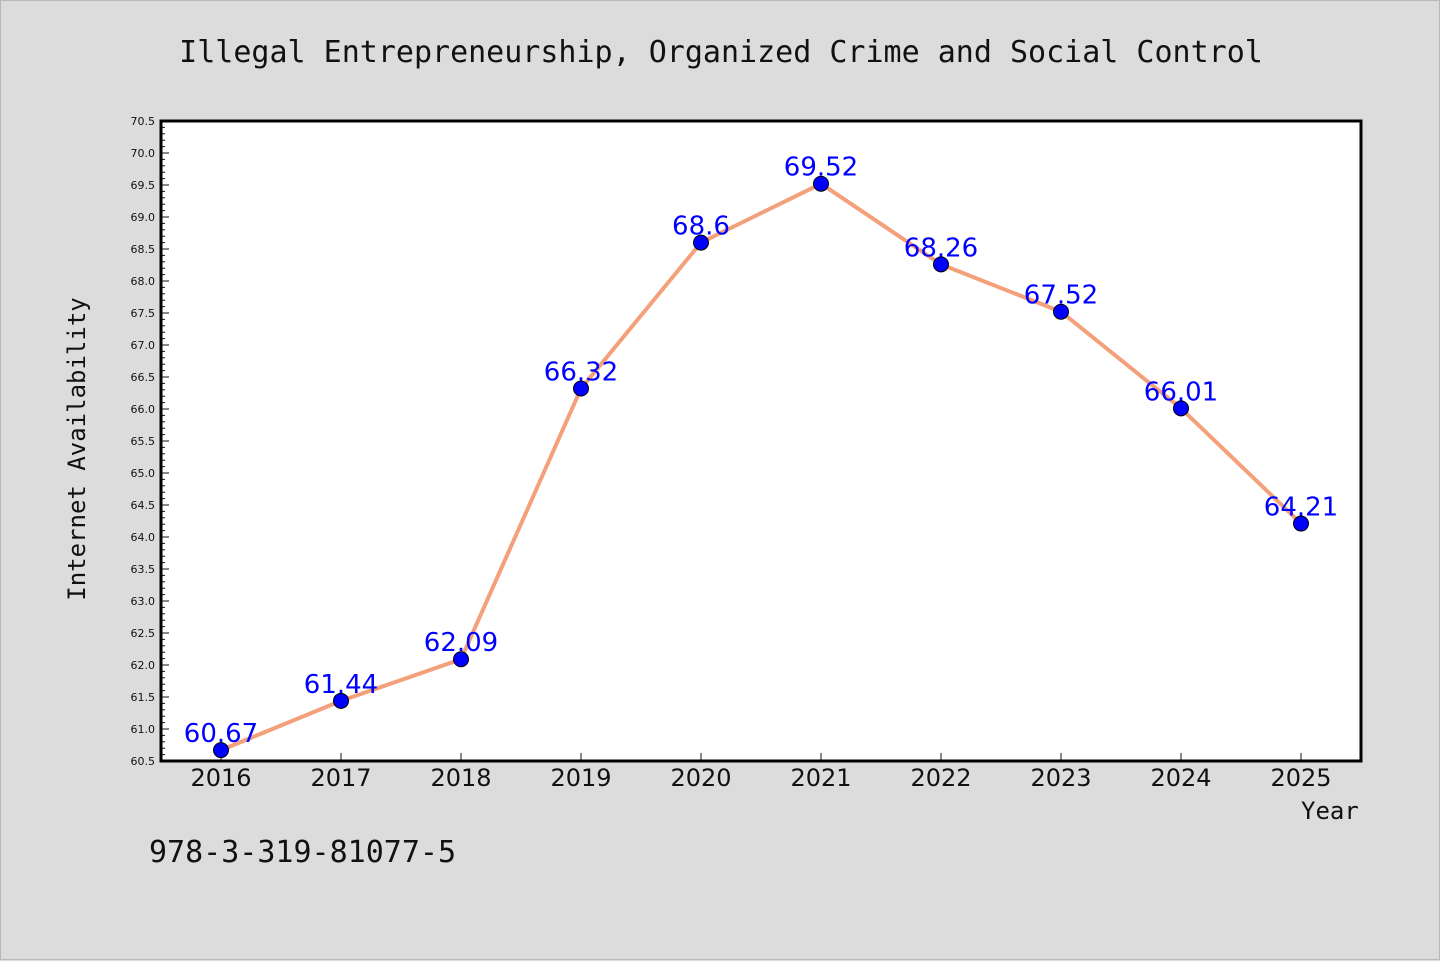 Image resolution: width=1440 pixels, height=961 pixels. I want to click on data-label: 62.09, so click(461, 643).